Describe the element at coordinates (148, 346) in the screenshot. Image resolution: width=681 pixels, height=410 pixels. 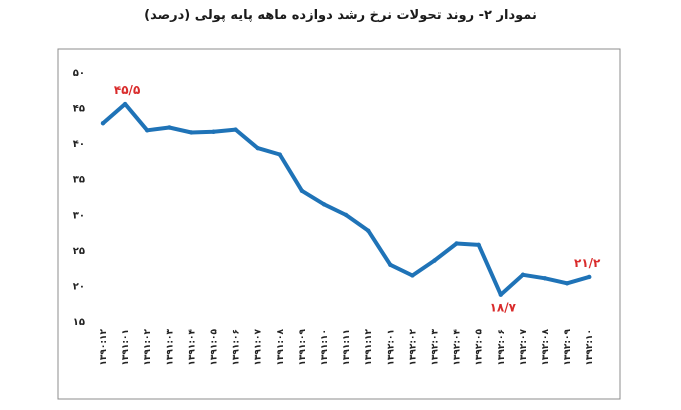
I see `x-tick-label: ۱۳۹۱:۰۲` at that location.